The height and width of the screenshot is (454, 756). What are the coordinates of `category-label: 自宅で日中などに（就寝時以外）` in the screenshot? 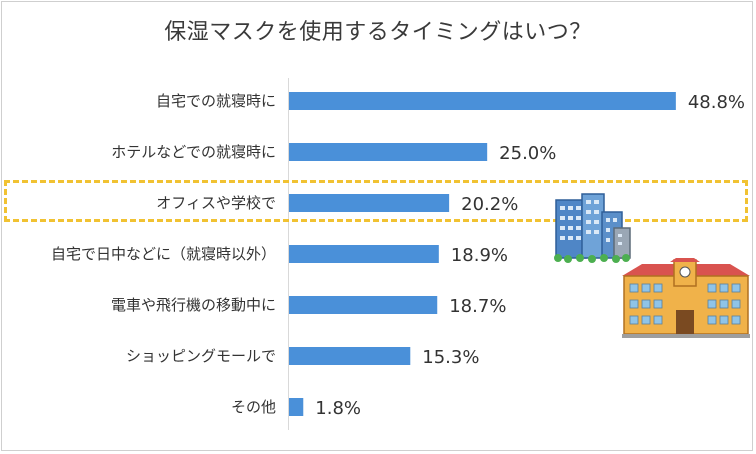 It's located at (163, 254).